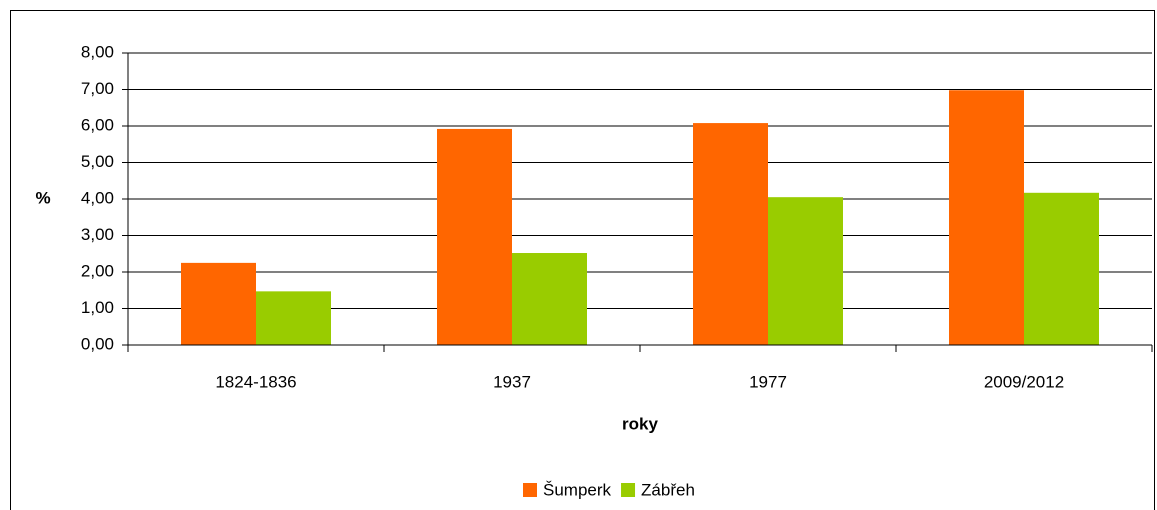 This screenshot has height=510, width=1157. What do you see at coordinates (512, 381) in the screenshot?
I see `x-tick-label: 1937` at bounding box center [512, 381].